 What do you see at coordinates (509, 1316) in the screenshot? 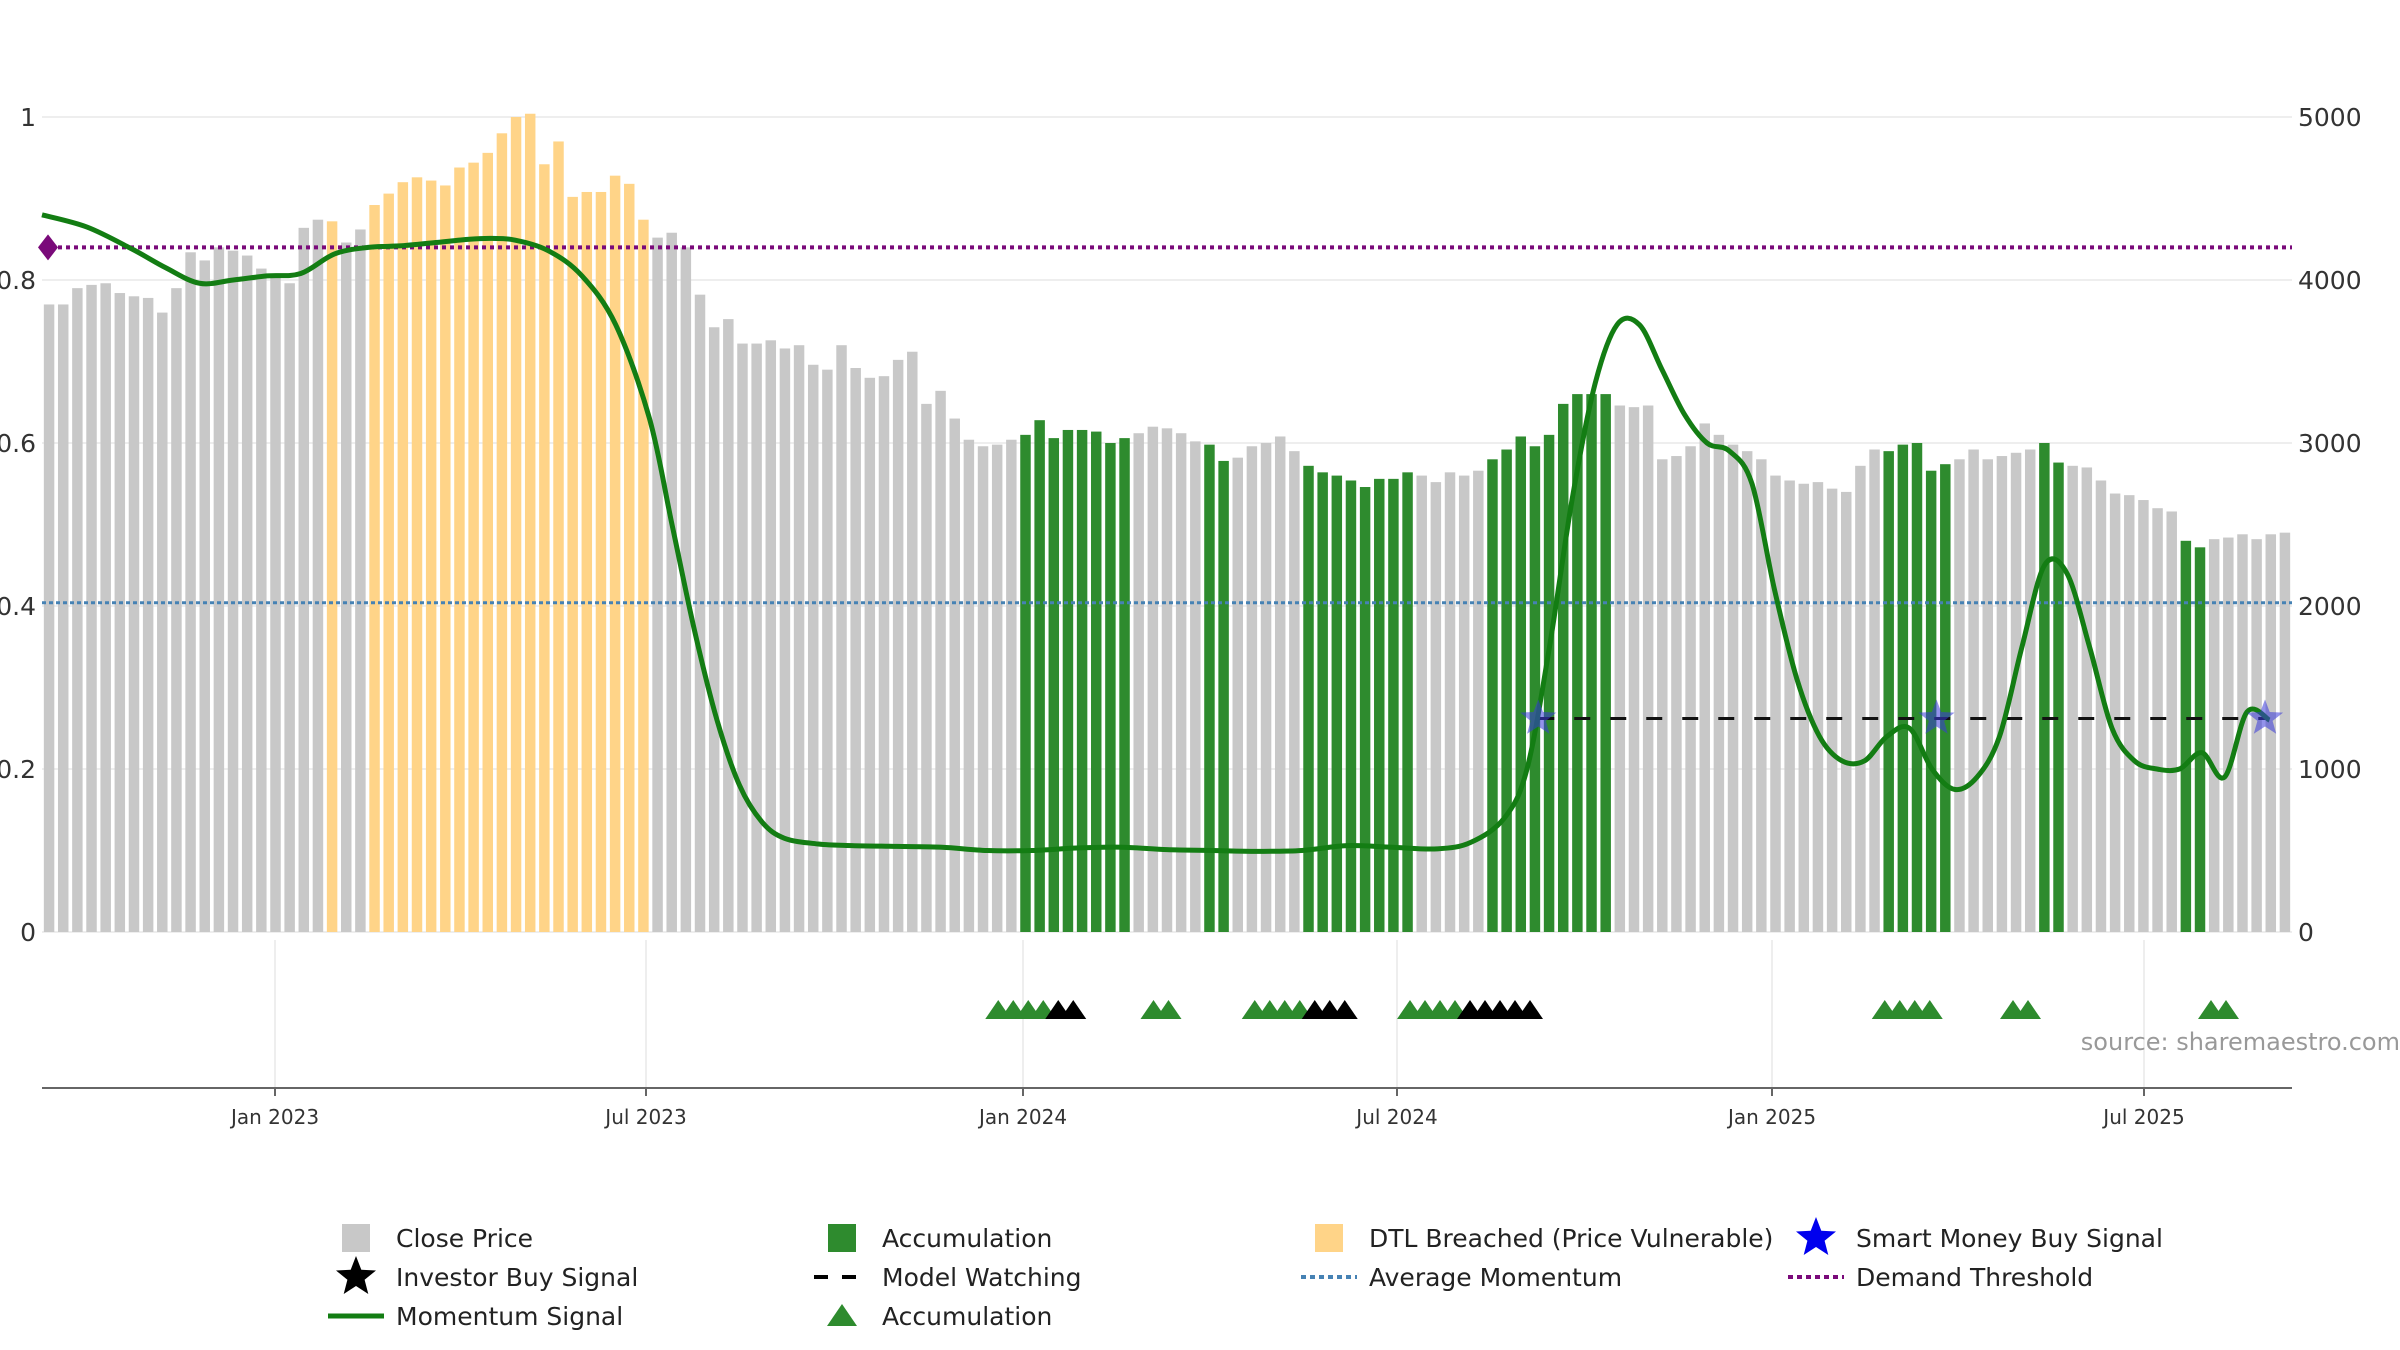
I see `legend-label: Momentum Signal` at bounding box center [509, 1316].